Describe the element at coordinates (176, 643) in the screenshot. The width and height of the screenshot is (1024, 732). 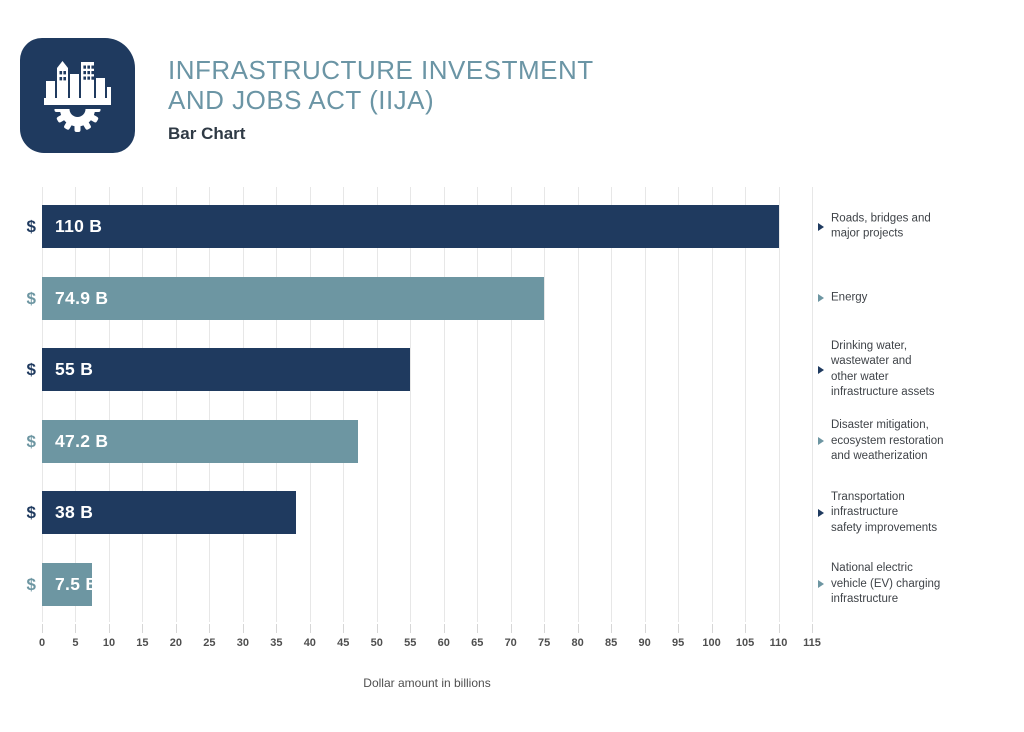
I see `x-tick-label: 20` at that location.